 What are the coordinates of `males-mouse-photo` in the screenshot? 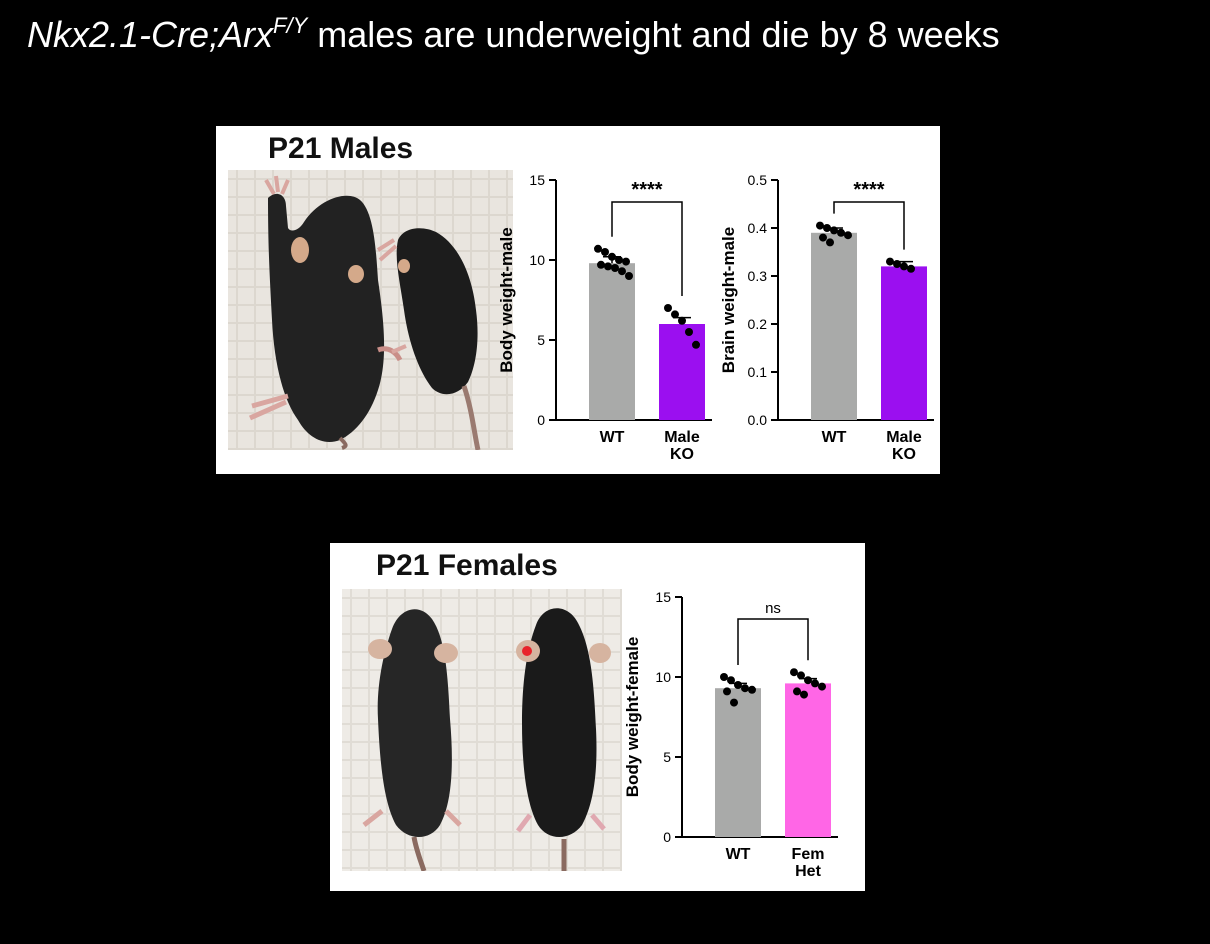 It's located at (370, 310).